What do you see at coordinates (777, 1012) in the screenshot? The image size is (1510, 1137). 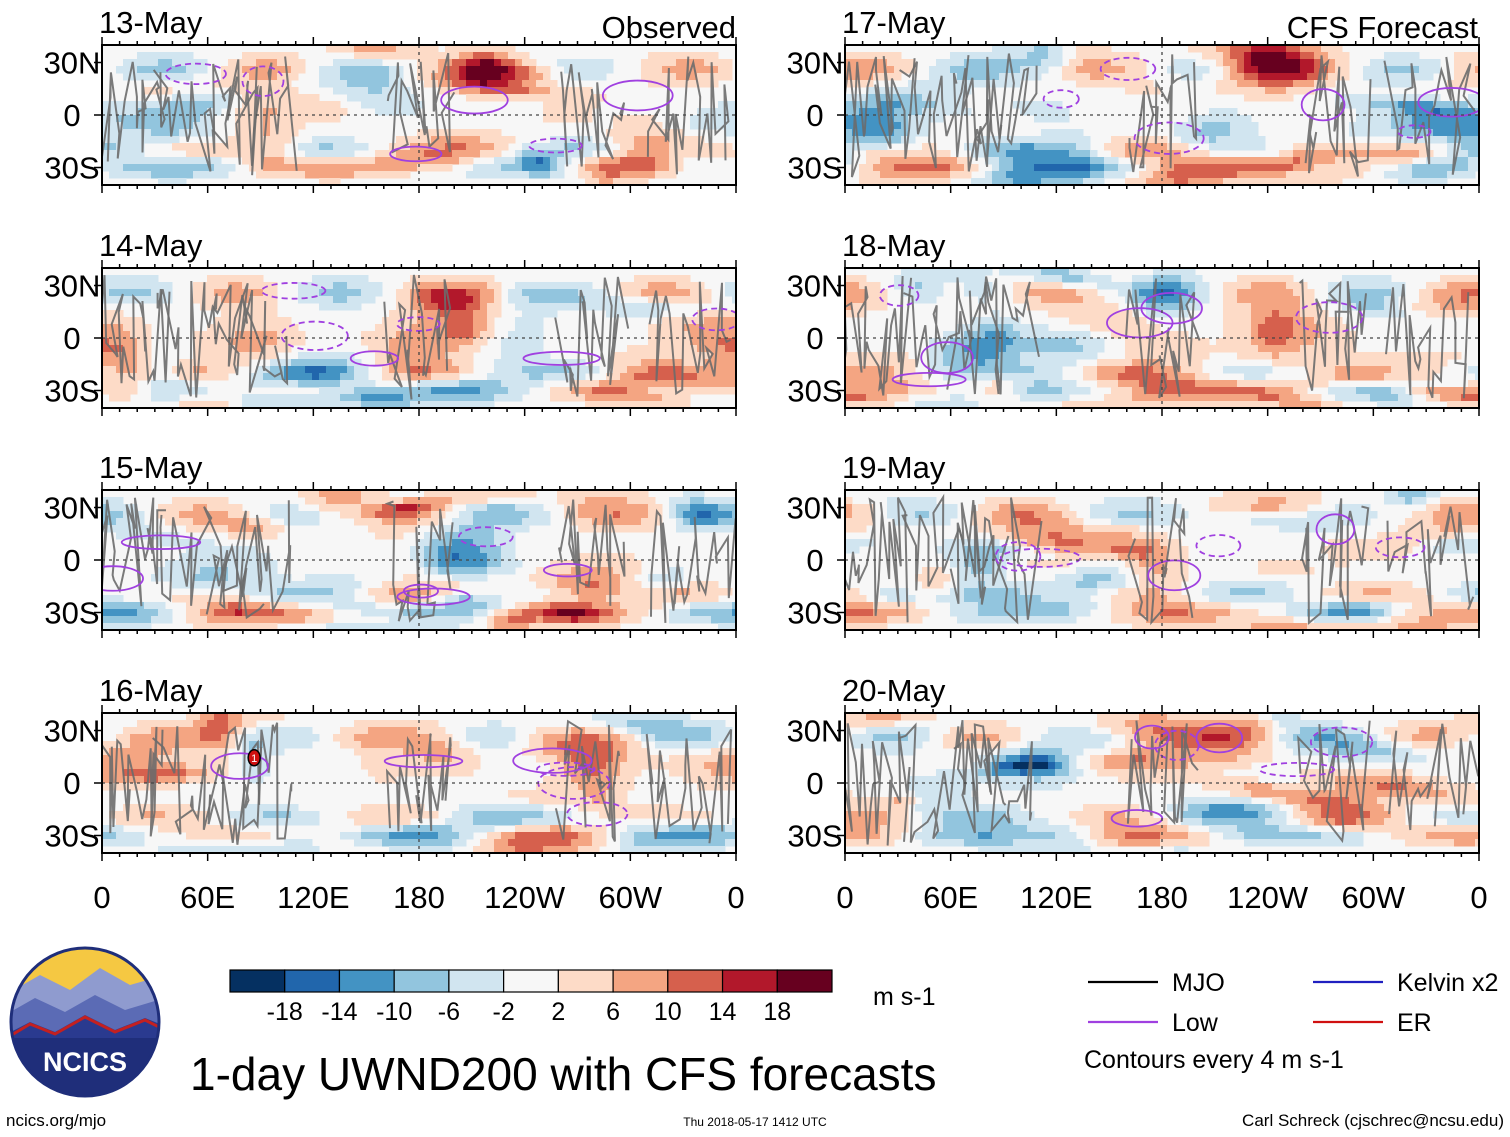 I see `colorbar-tick-label: 18` at bounding box center [777, 1012].